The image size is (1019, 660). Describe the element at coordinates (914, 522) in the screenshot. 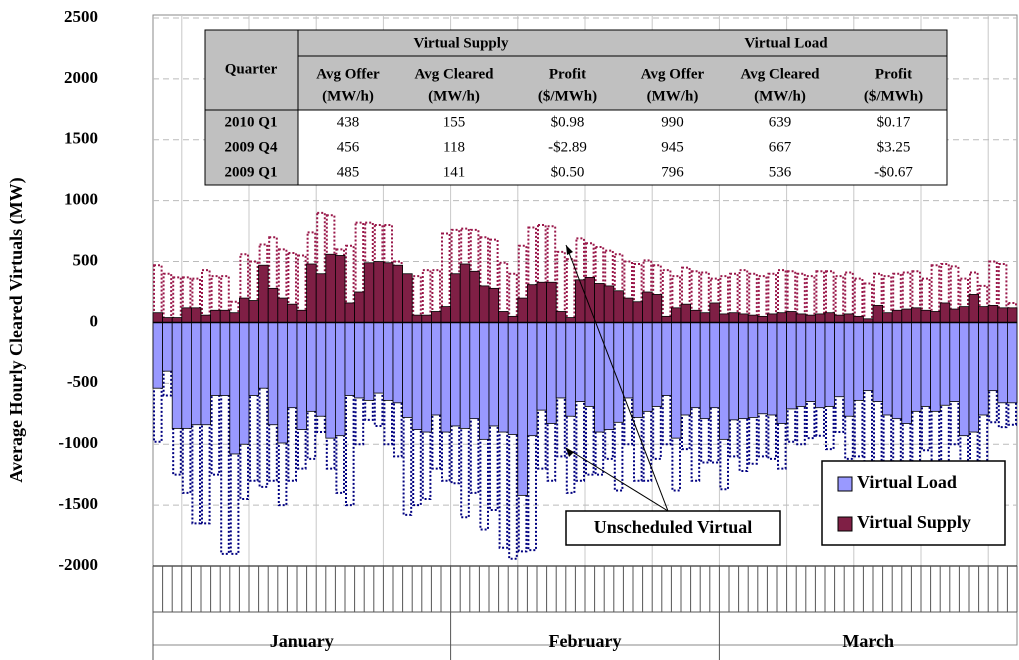

I see `legend-label: Virtual Supply` at that location.